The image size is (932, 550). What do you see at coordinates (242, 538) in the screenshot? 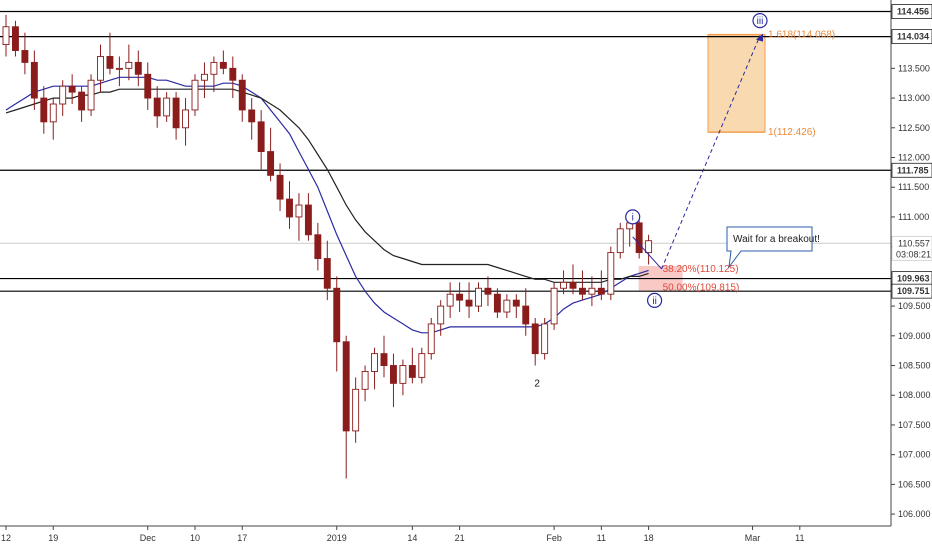
I see `time-tick-label: 17` at bounding box center [242, 538].